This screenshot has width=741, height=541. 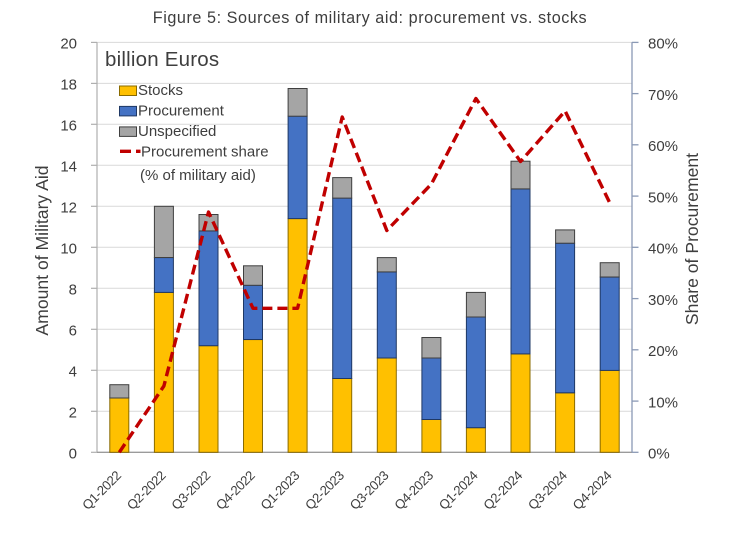 What do you see at coordinates (659, 454) in the screenshot?
I see `svg-text: 0%` at bounding box center [659, 454].